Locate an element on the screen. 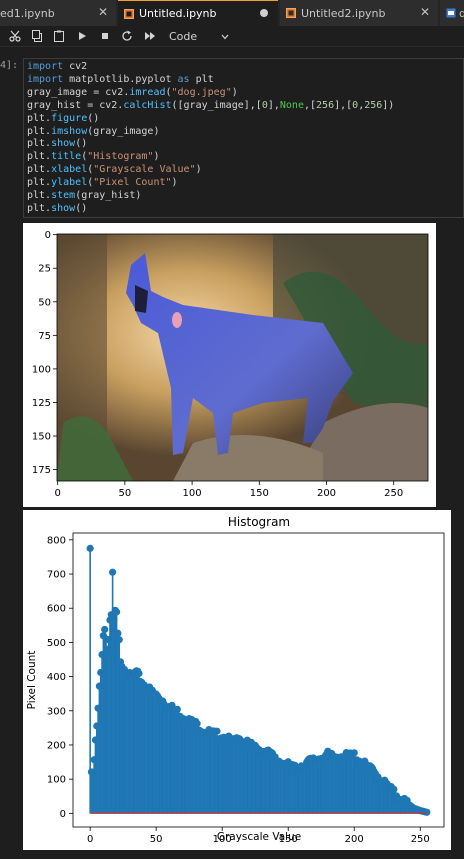 The width and height of the screenshot is (464, 859). execution-count: 4]: is located at coordinates (9, 65).